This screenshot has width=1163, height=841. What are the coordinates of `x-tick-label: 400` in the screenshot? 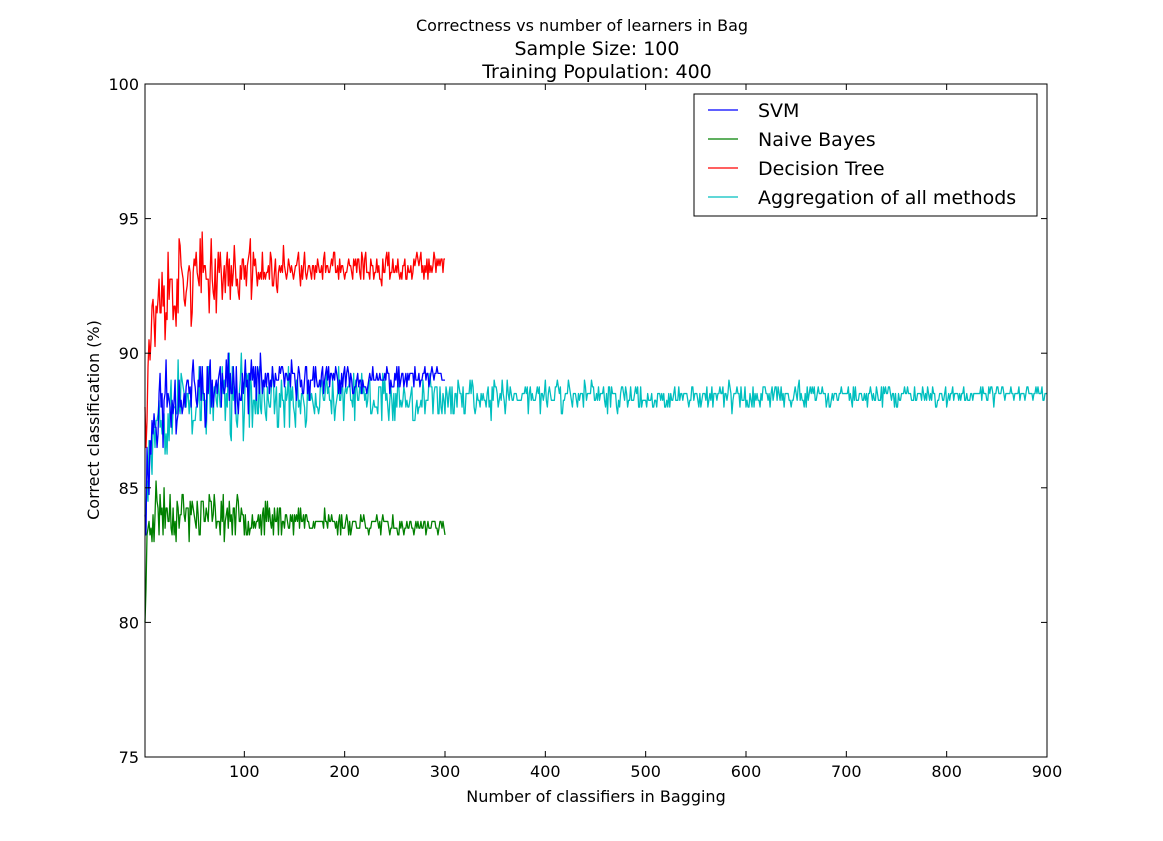 It's located at (545, 771).